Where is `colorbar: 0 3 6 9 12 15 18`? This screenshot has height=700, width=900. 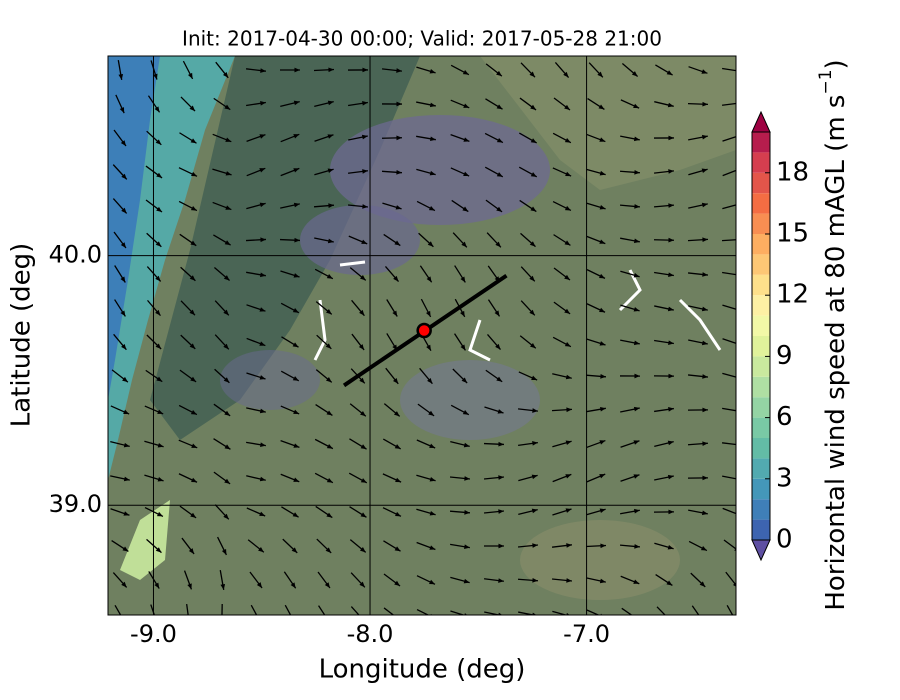
colorbar: 0 3 6 9 12 15 18 is located at coordinates (780, 336).